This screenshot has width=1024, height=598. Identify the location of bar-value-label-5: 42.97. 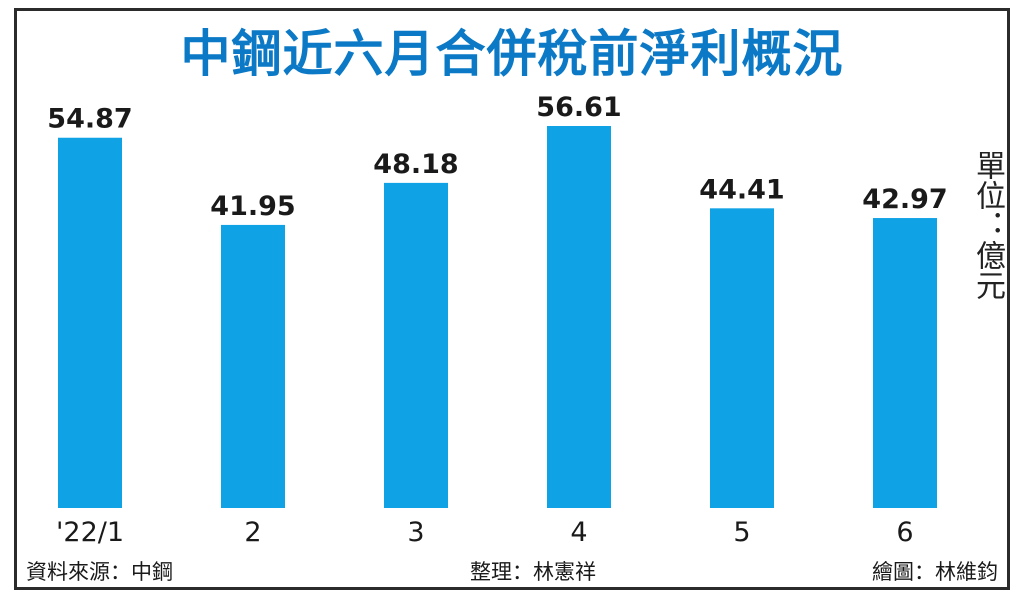
(904, 199).